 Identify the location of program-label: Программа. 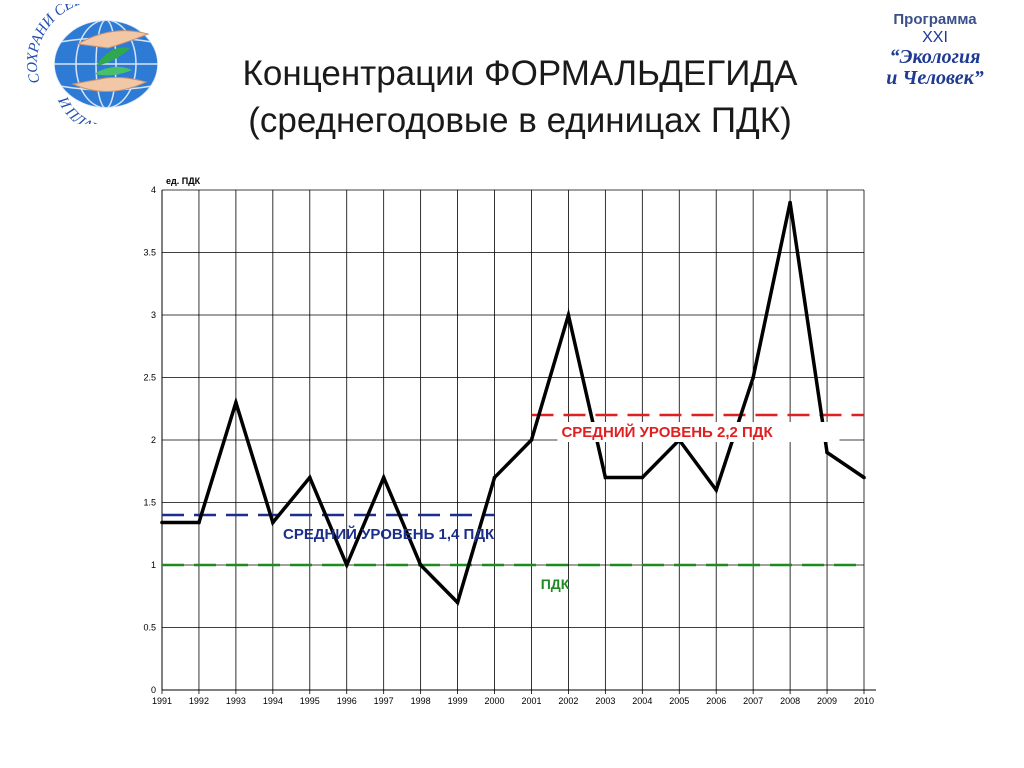
(935, 19).